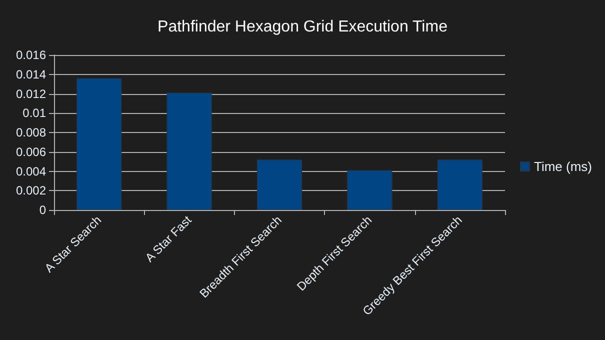 The height and width of the screenshot is (340, 605). What do you see at coordinates (31, 171) in the screenshot?
I see `y-tick-label: 0.004` at bounding box center [31, 171].